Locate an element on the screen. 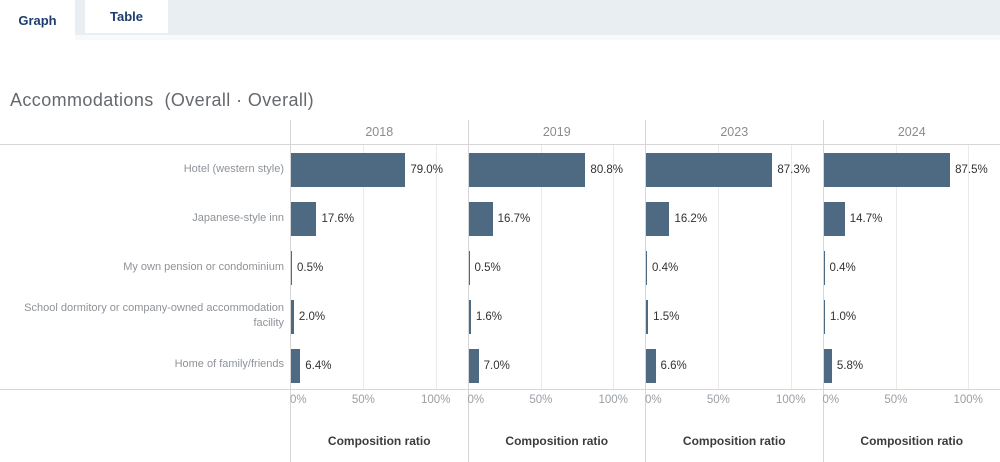 The image size is (1000, 462). bar-row: 1.5% is located at coordinates (718, 316).